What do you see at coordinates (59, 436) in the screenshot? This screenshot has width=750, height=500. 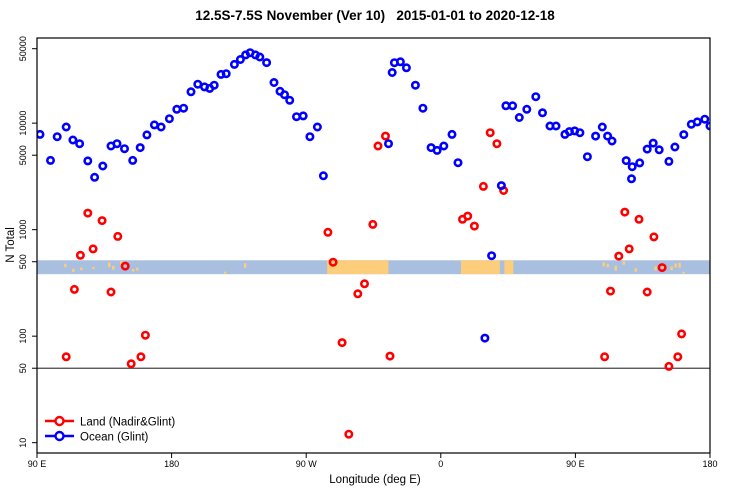 I see `legend-ocean-marker-icon` at bounding box center [59, 436].